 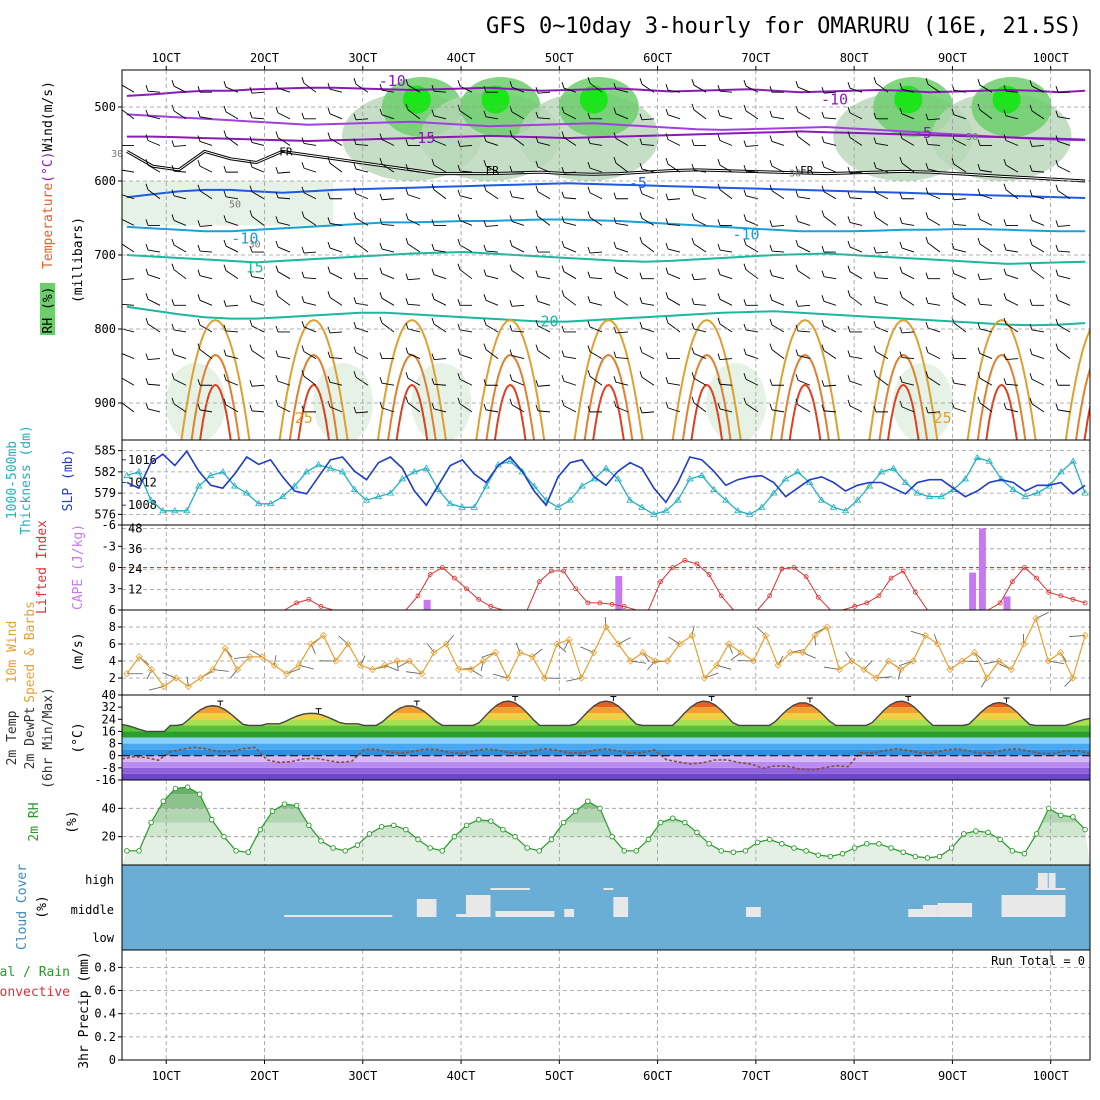 I want to click on contour-label: -5, so click(x=638, y=183).